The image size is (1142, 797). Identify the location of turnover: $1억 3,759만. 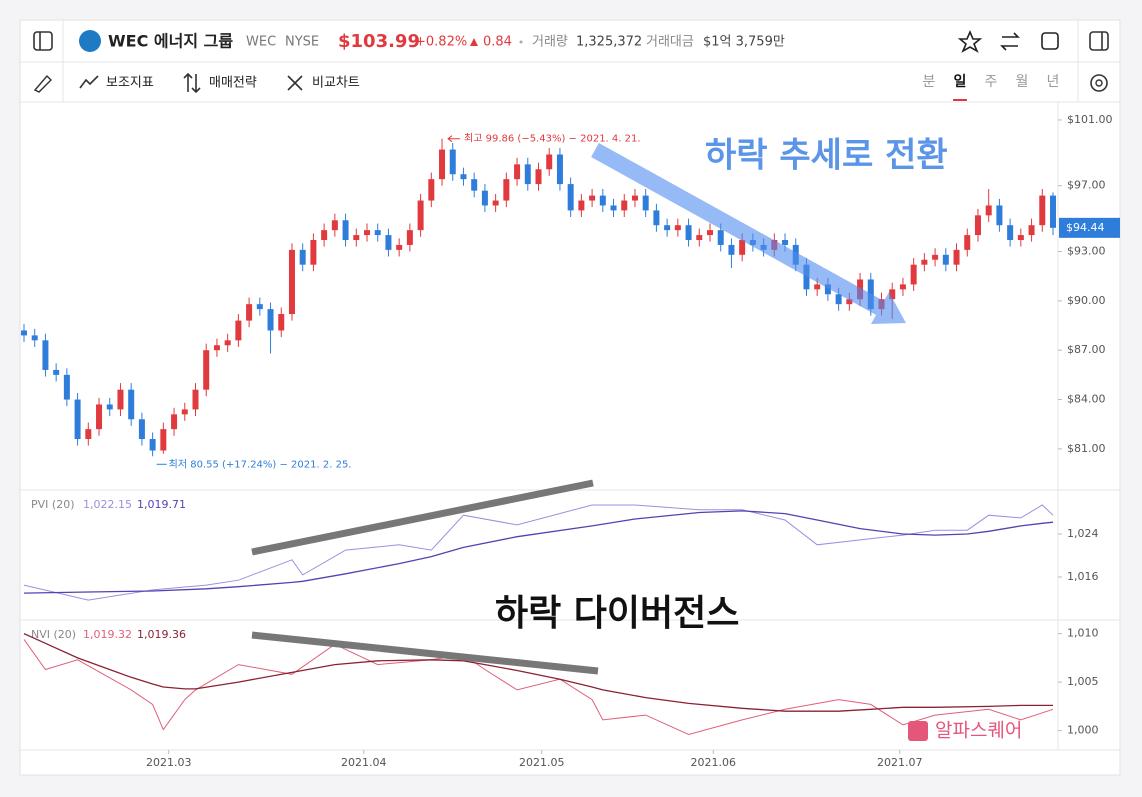
(744, 42).